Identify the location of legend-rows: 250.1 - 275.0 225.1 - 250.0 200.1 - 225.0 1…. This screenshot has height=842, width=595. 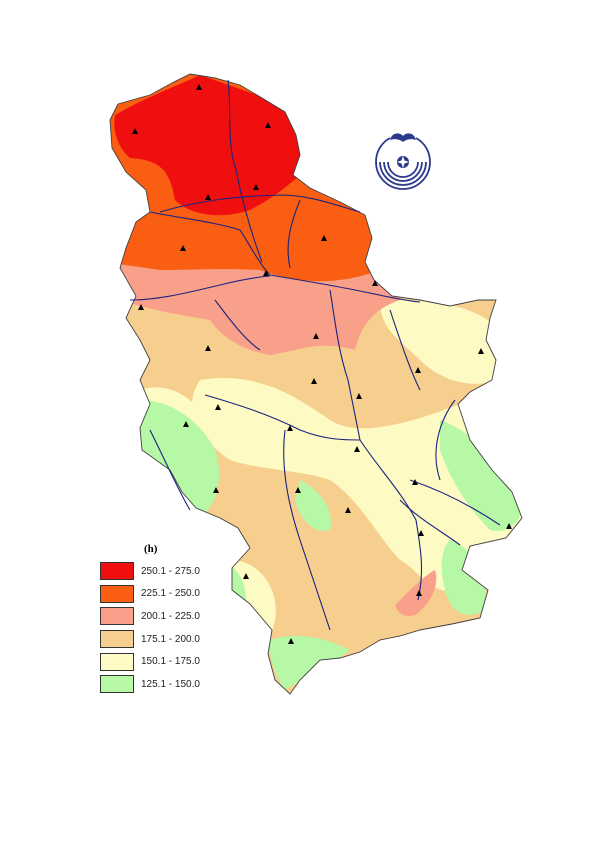
(170, 628).